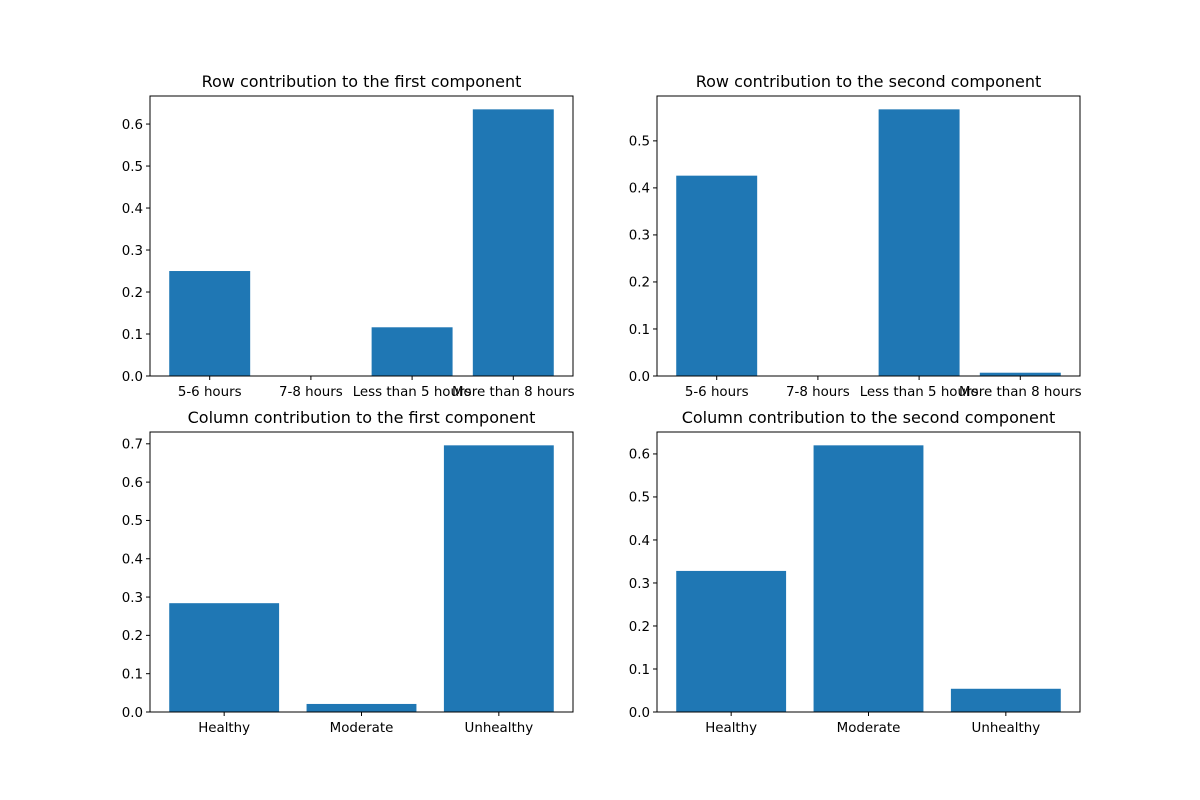 This screenshot has height=800, width=1200. Describe the element at coordinates (132, 445) in the screenshot. I see `y-tick-label: 0.7` at that location.